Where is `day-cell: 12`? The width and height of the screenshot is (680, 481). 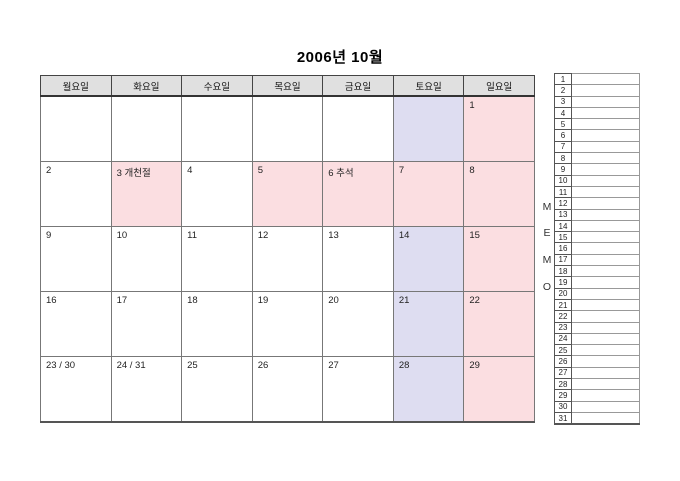
day-cell: 12 is located at coordinates (287, 259).